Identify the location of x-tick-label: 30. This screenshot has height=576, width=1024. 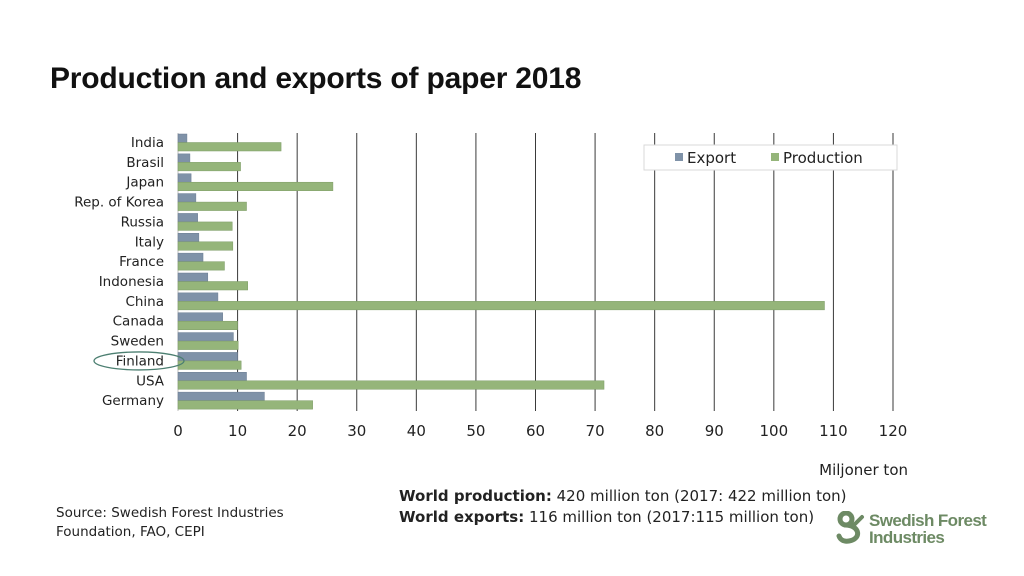
(356, 431).